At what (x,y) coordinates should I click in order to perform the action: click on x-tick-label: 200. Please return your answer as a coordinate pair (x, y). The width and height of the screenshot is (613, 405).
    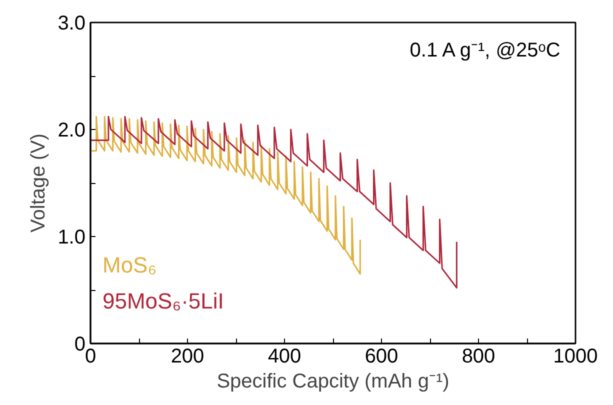
    Looking at the image, I should click on (187, 357).